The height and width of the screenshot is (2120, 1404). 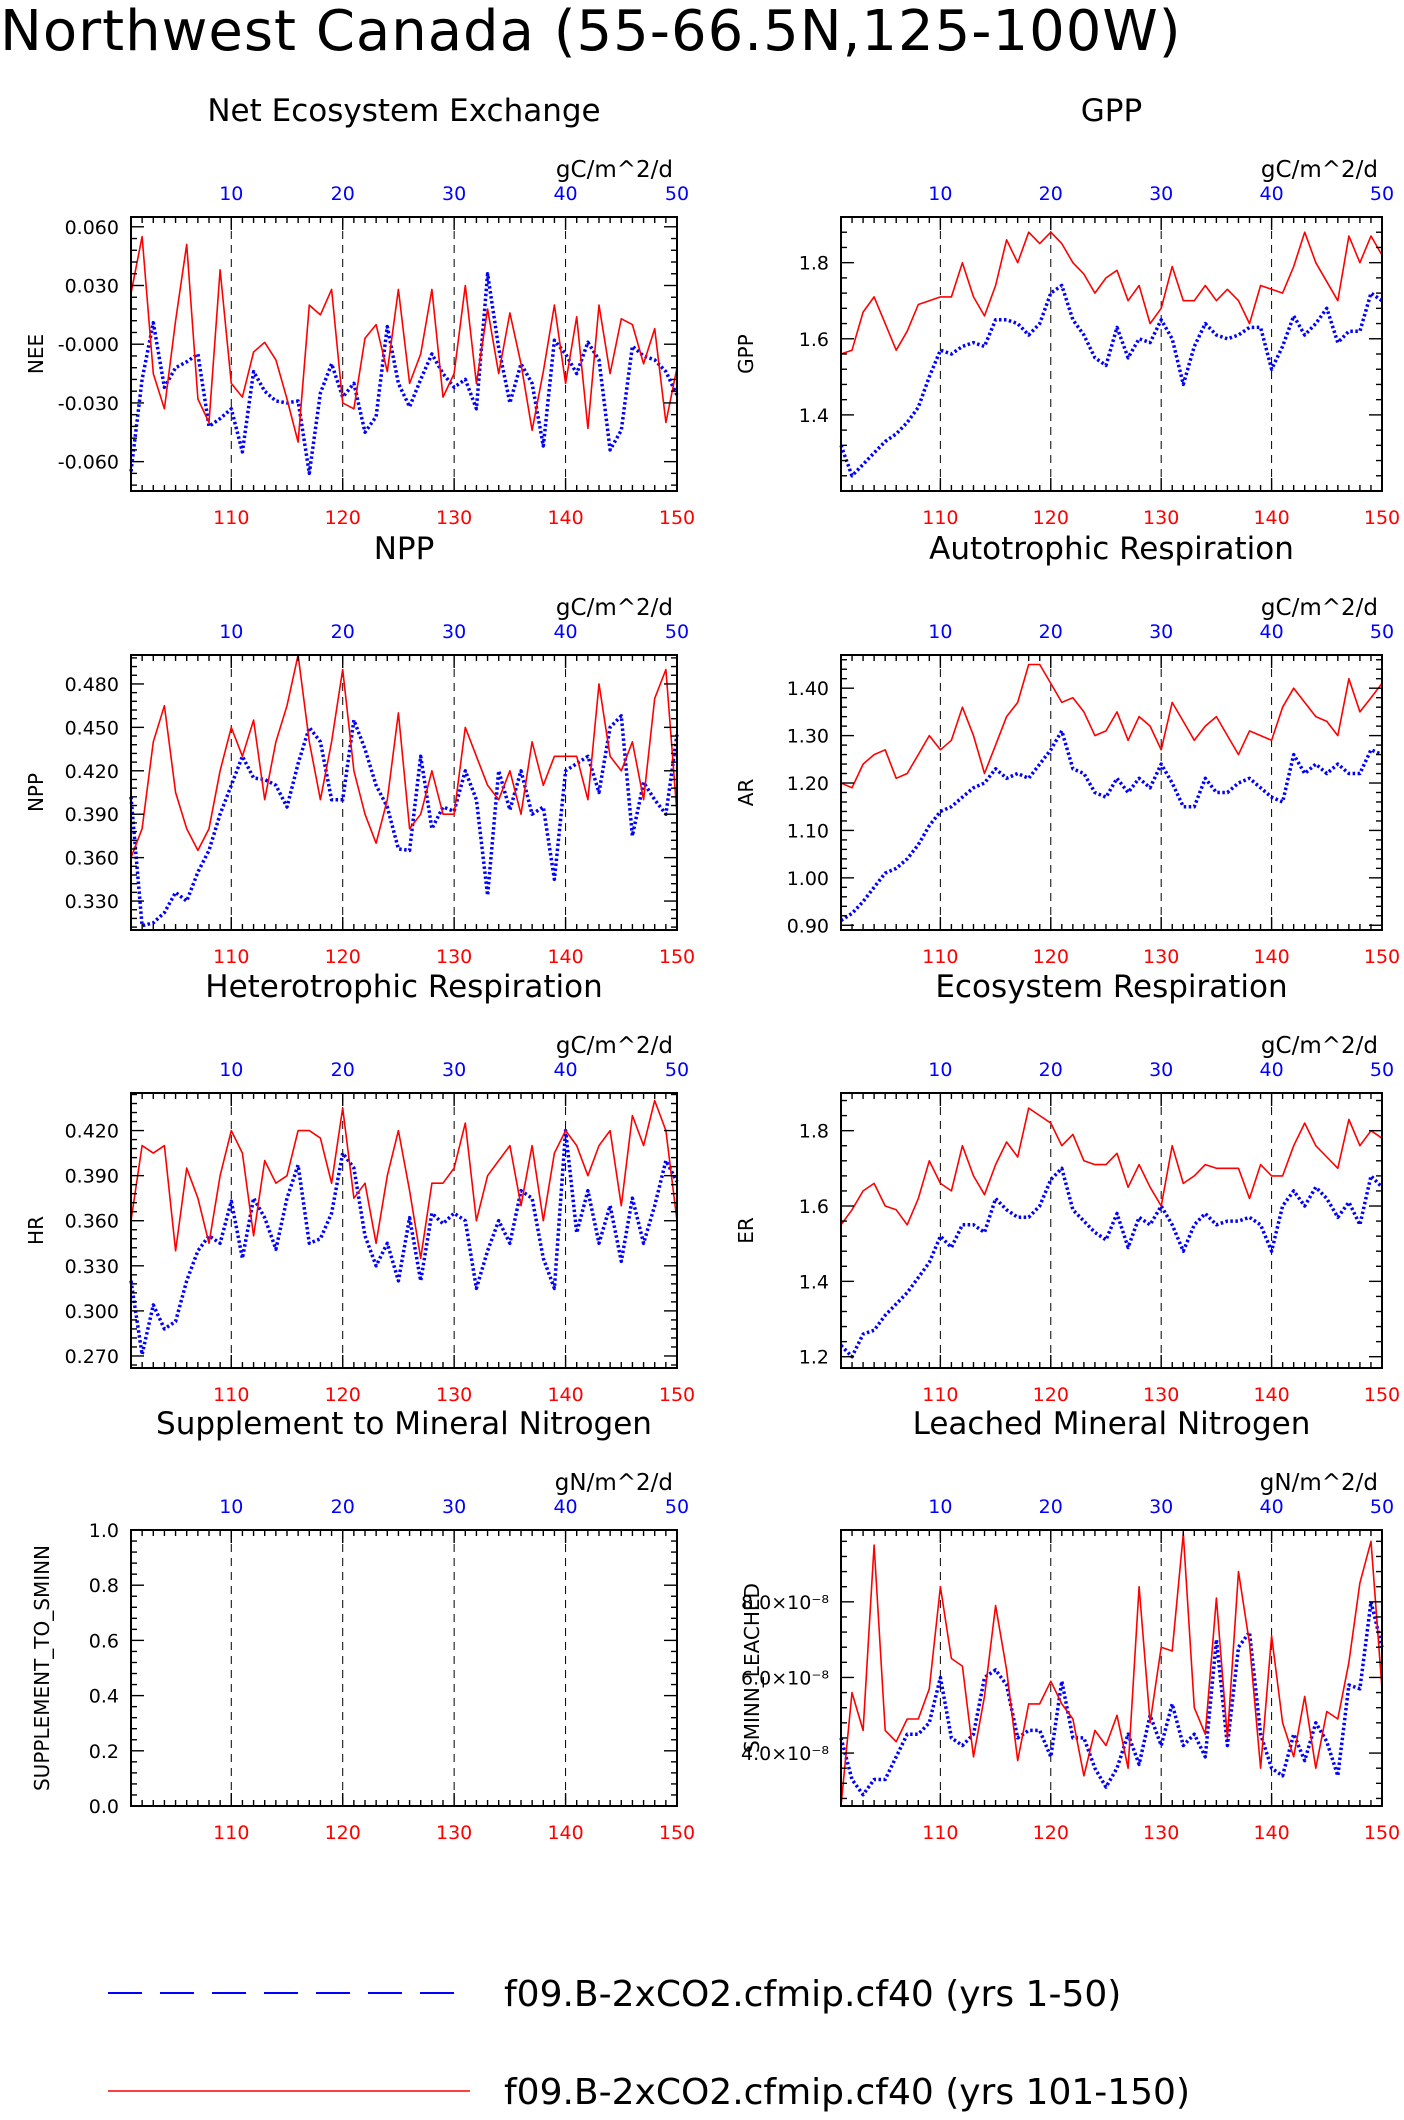 I want to click on y-axis-label: NPP, so click(x=36, y=792).